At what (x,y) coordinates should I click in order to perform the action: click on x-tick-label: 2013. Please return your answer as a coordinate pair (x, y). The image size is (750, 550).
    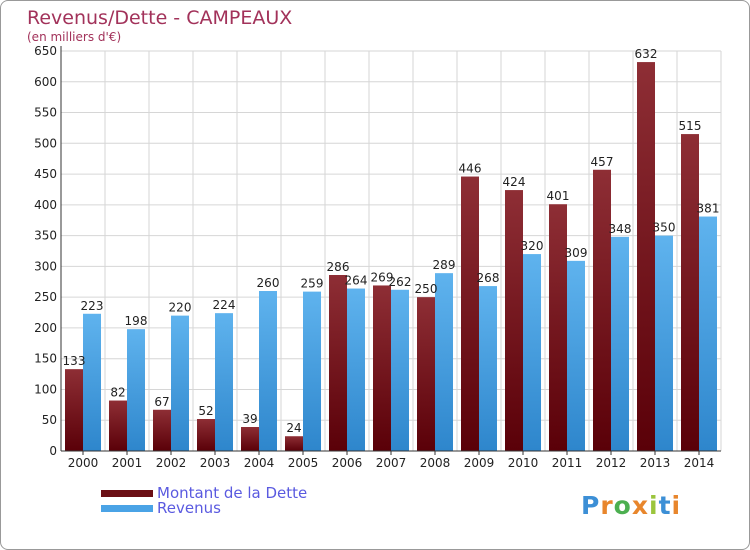
    Looking at the image, I should click on (655, 463).